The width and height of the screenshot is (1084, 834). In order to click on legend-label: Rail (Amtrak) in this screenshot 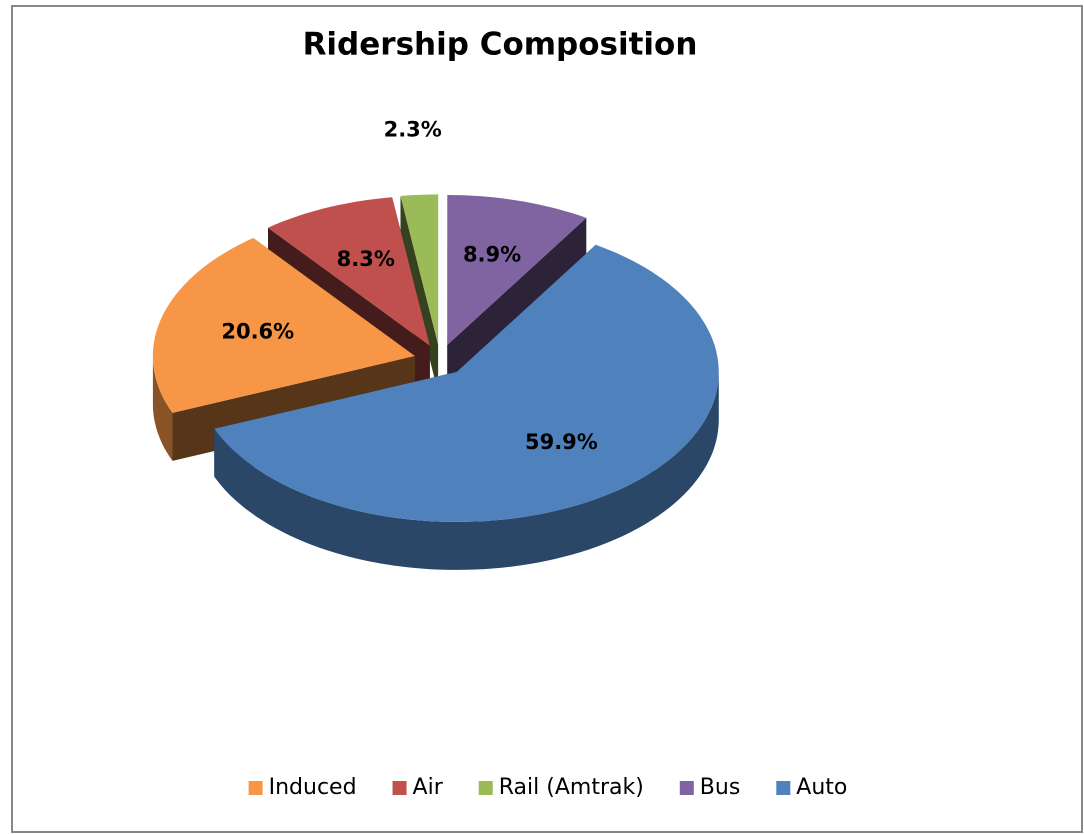, I will do `click(571, 787)`.